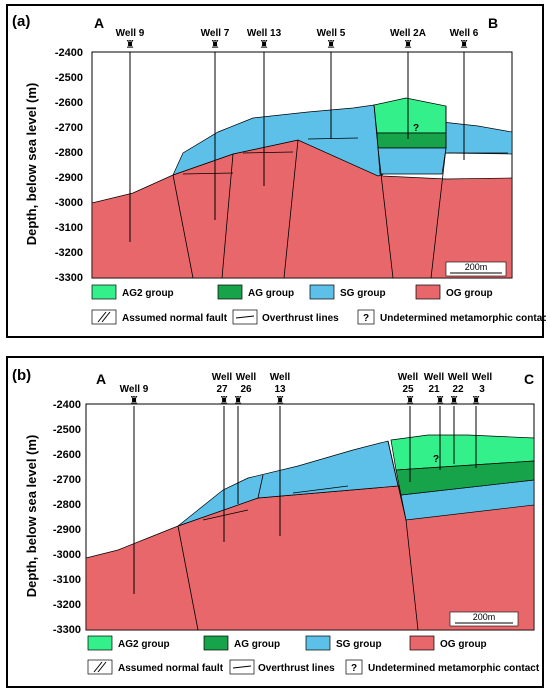 This screenshot has height=696, width=550. What do you see at coordinates (69, 253) in the screenshot?
I see `y-tick-label: -3200` at bounding box center [69, 253].